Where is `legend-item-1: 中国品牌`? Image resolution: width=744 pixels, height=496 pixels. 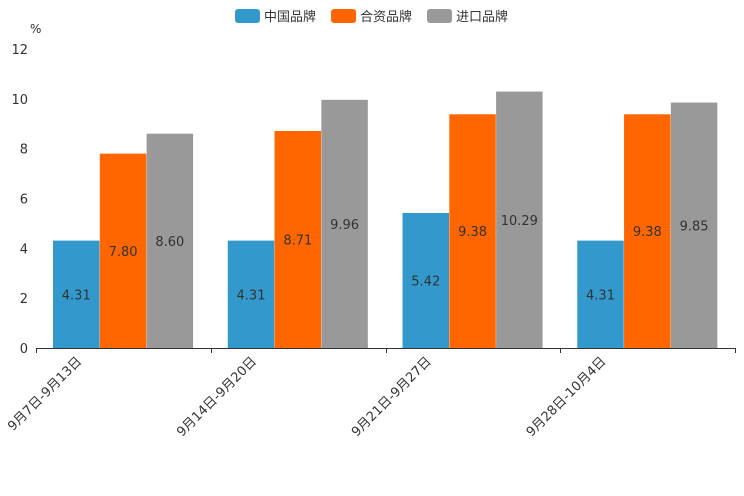
legend-item-1: 中国品牌 is located at coordinates (275, 17).